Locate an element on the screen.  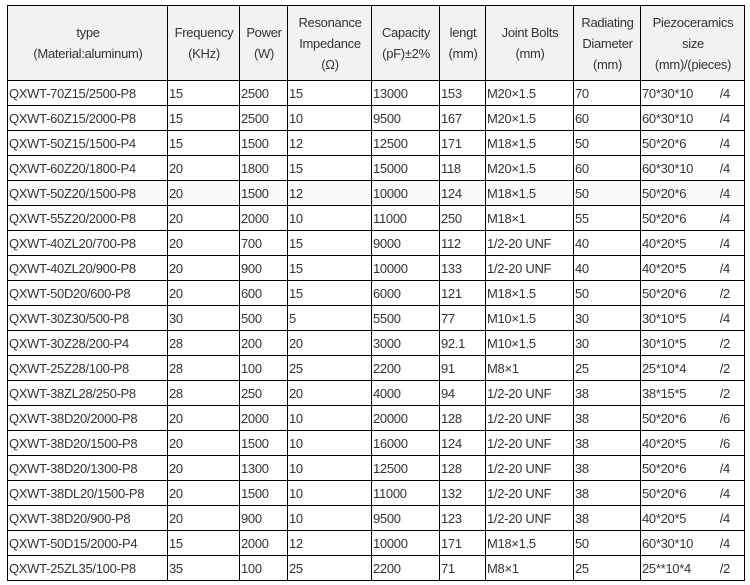
cell-capacity: 13000 is located at coordinates (405, 93).